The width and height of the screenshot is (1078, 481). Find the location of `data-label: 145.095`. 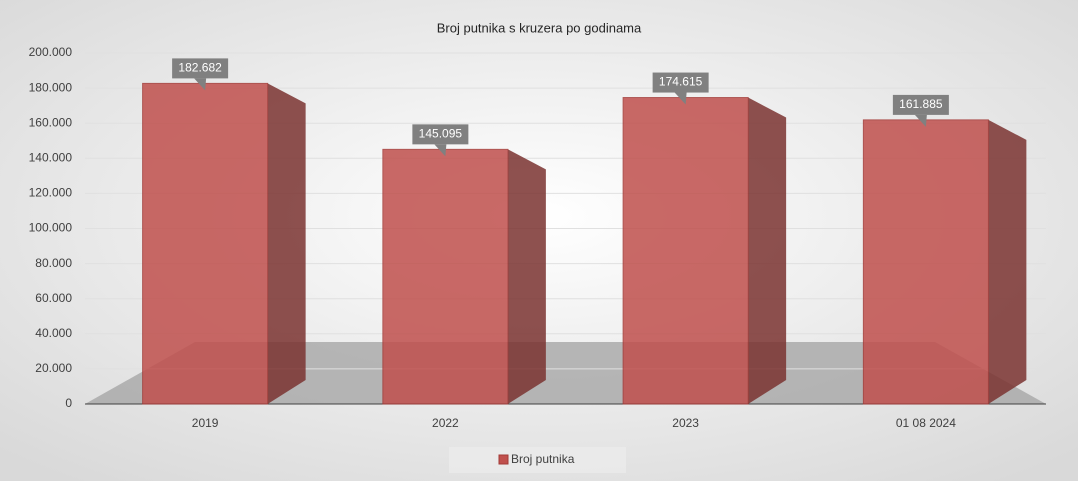

data-label: 145.095 is located at coordinates (441, 134).